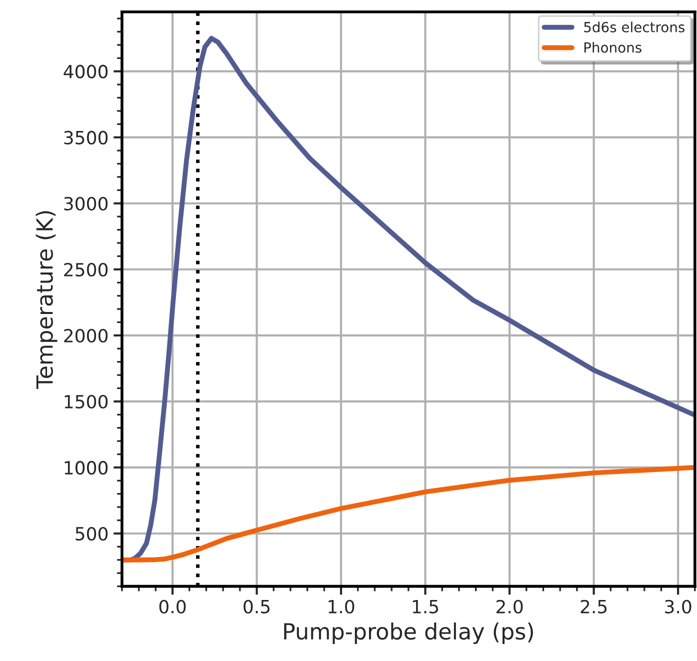  What do you see at coordinates (86, 137) in the screenshot?
I see `y-tick-label: 3500` at bounding box center [86, 137].